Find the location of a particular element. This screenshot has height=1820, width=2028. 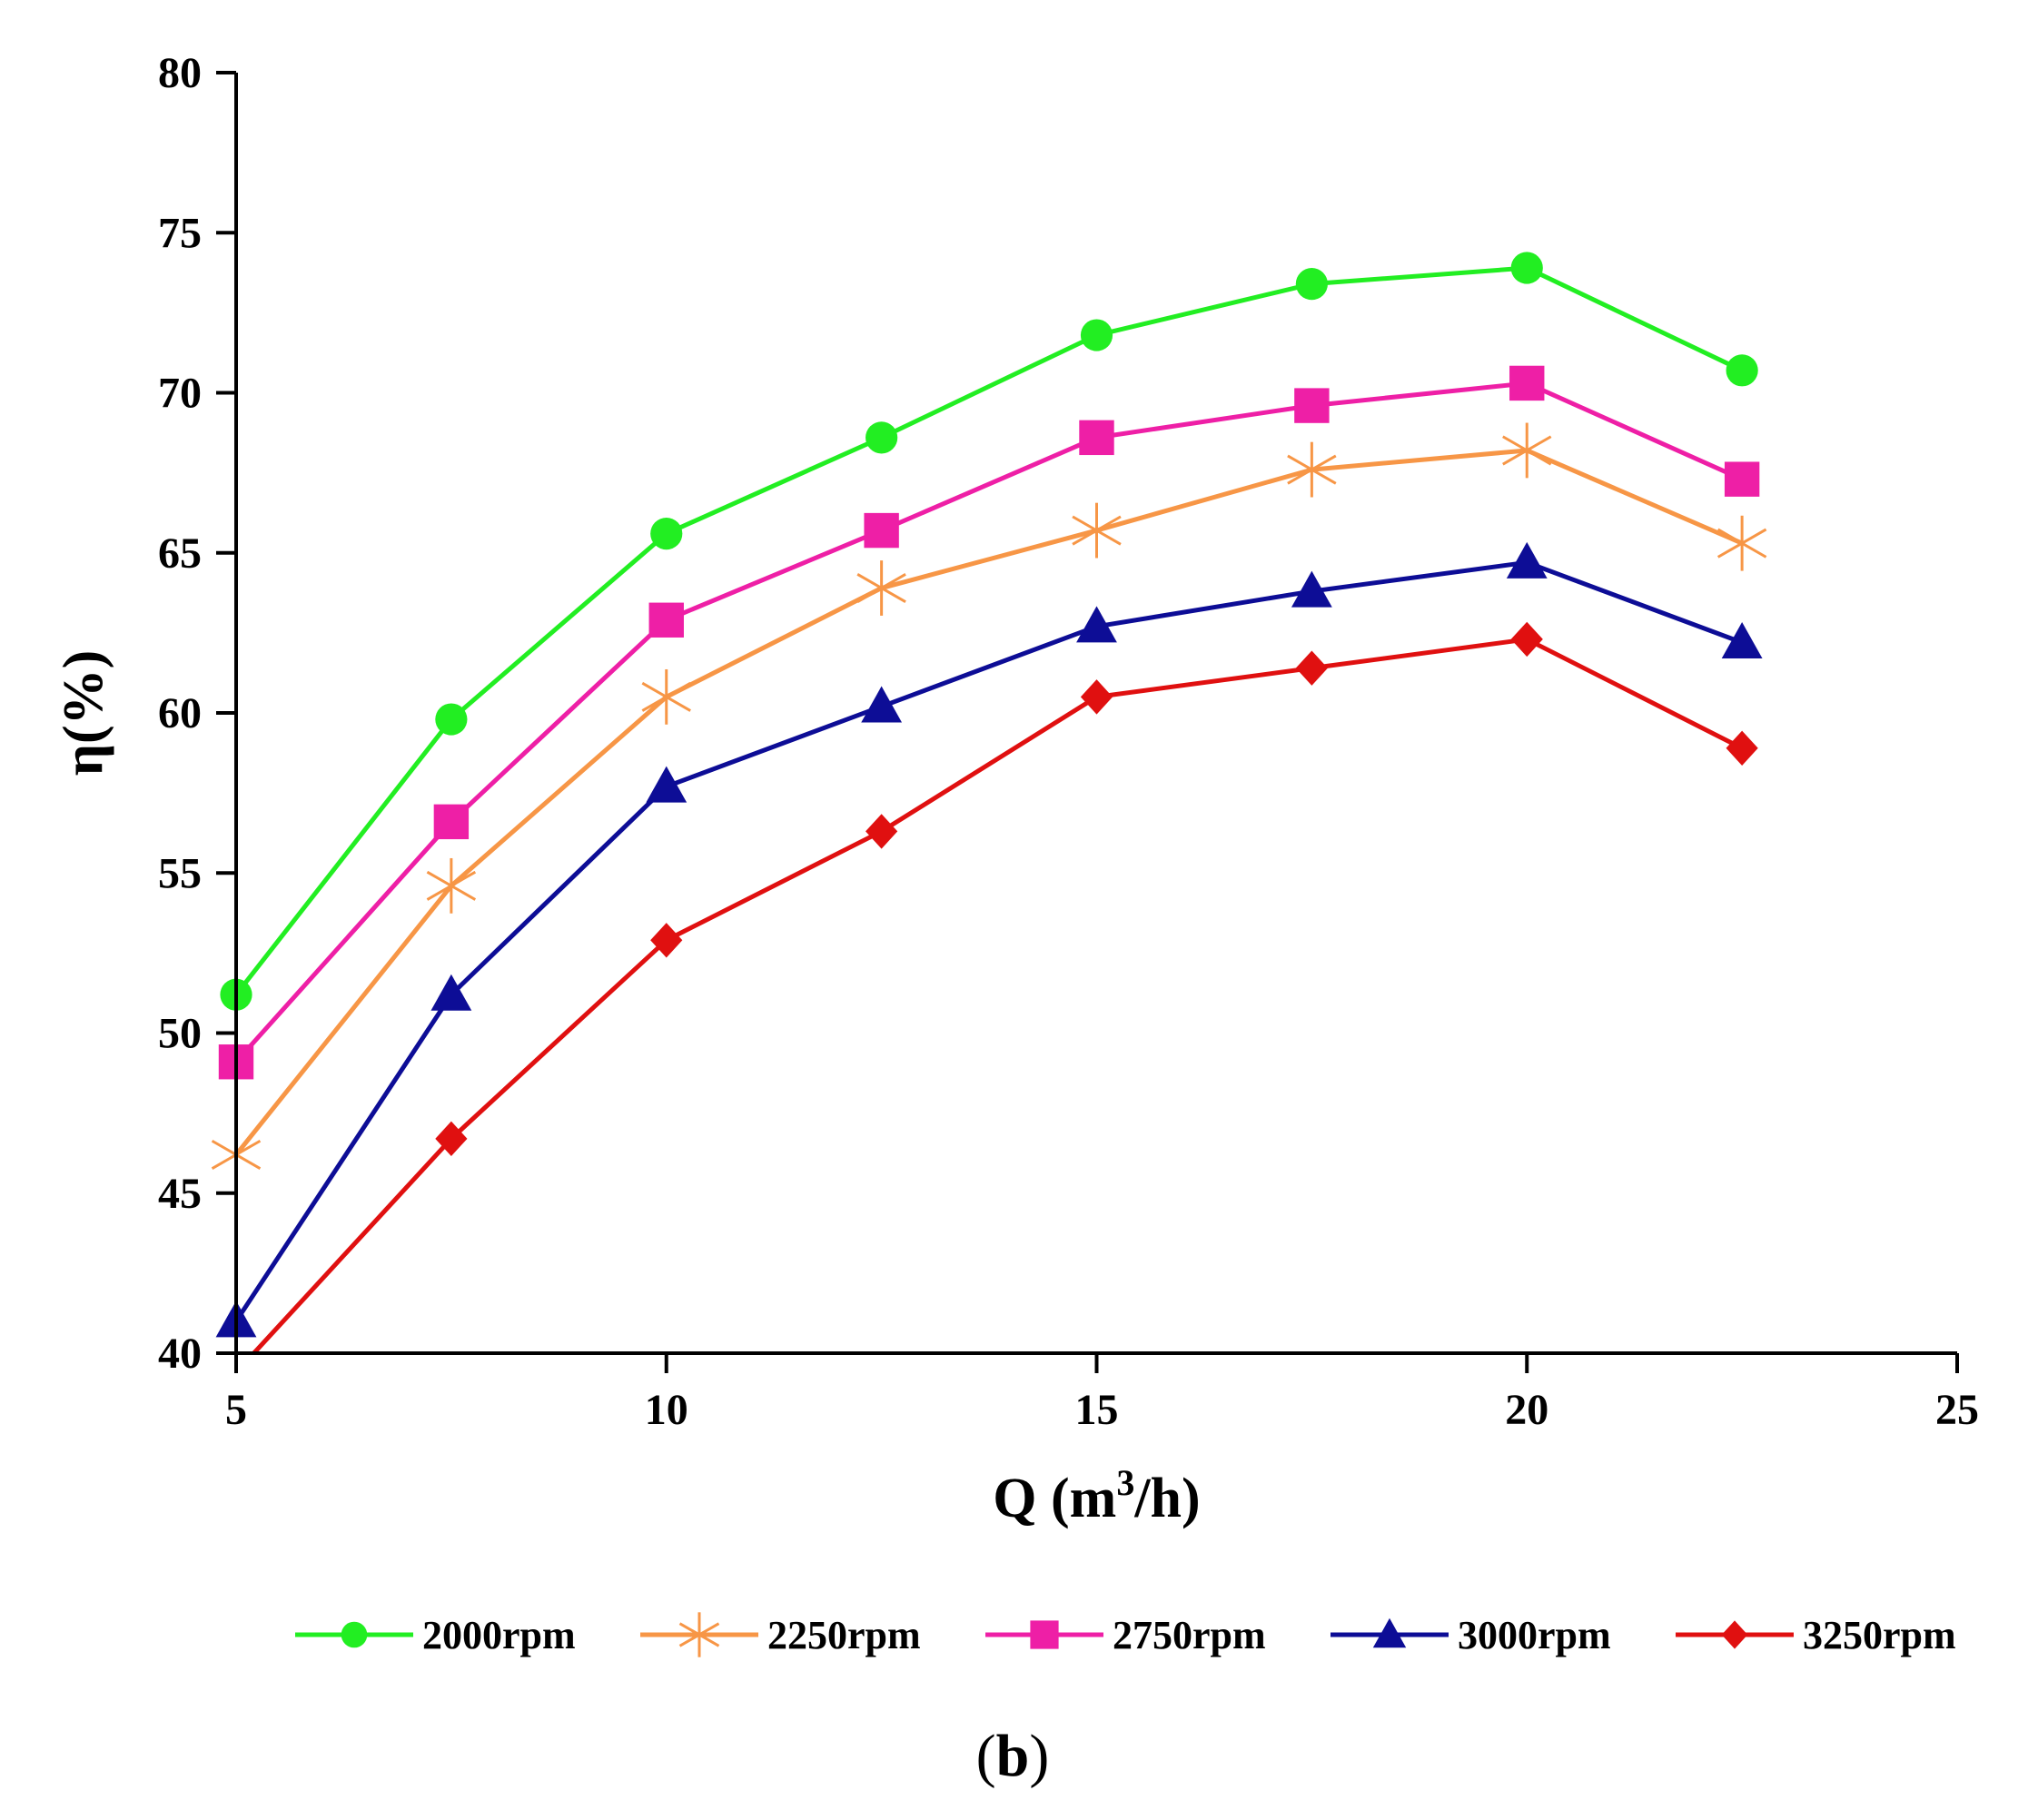

legend-item-3250rpm: 3250rpm is located at coordinates (1816, 1635).